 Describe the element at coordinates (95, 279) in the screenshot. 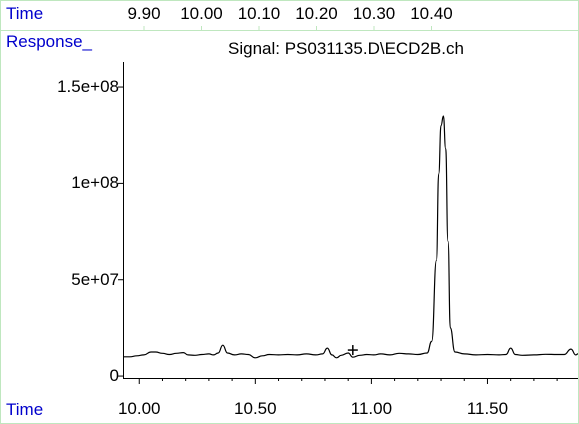

I see `y-tick-label: 5e+07` at that location.